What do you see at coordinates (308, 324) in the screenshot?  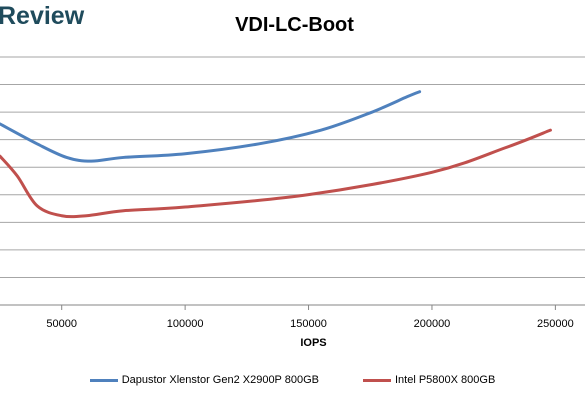 I see `x-tick-label: 150000` at bounding box center [308, 324].